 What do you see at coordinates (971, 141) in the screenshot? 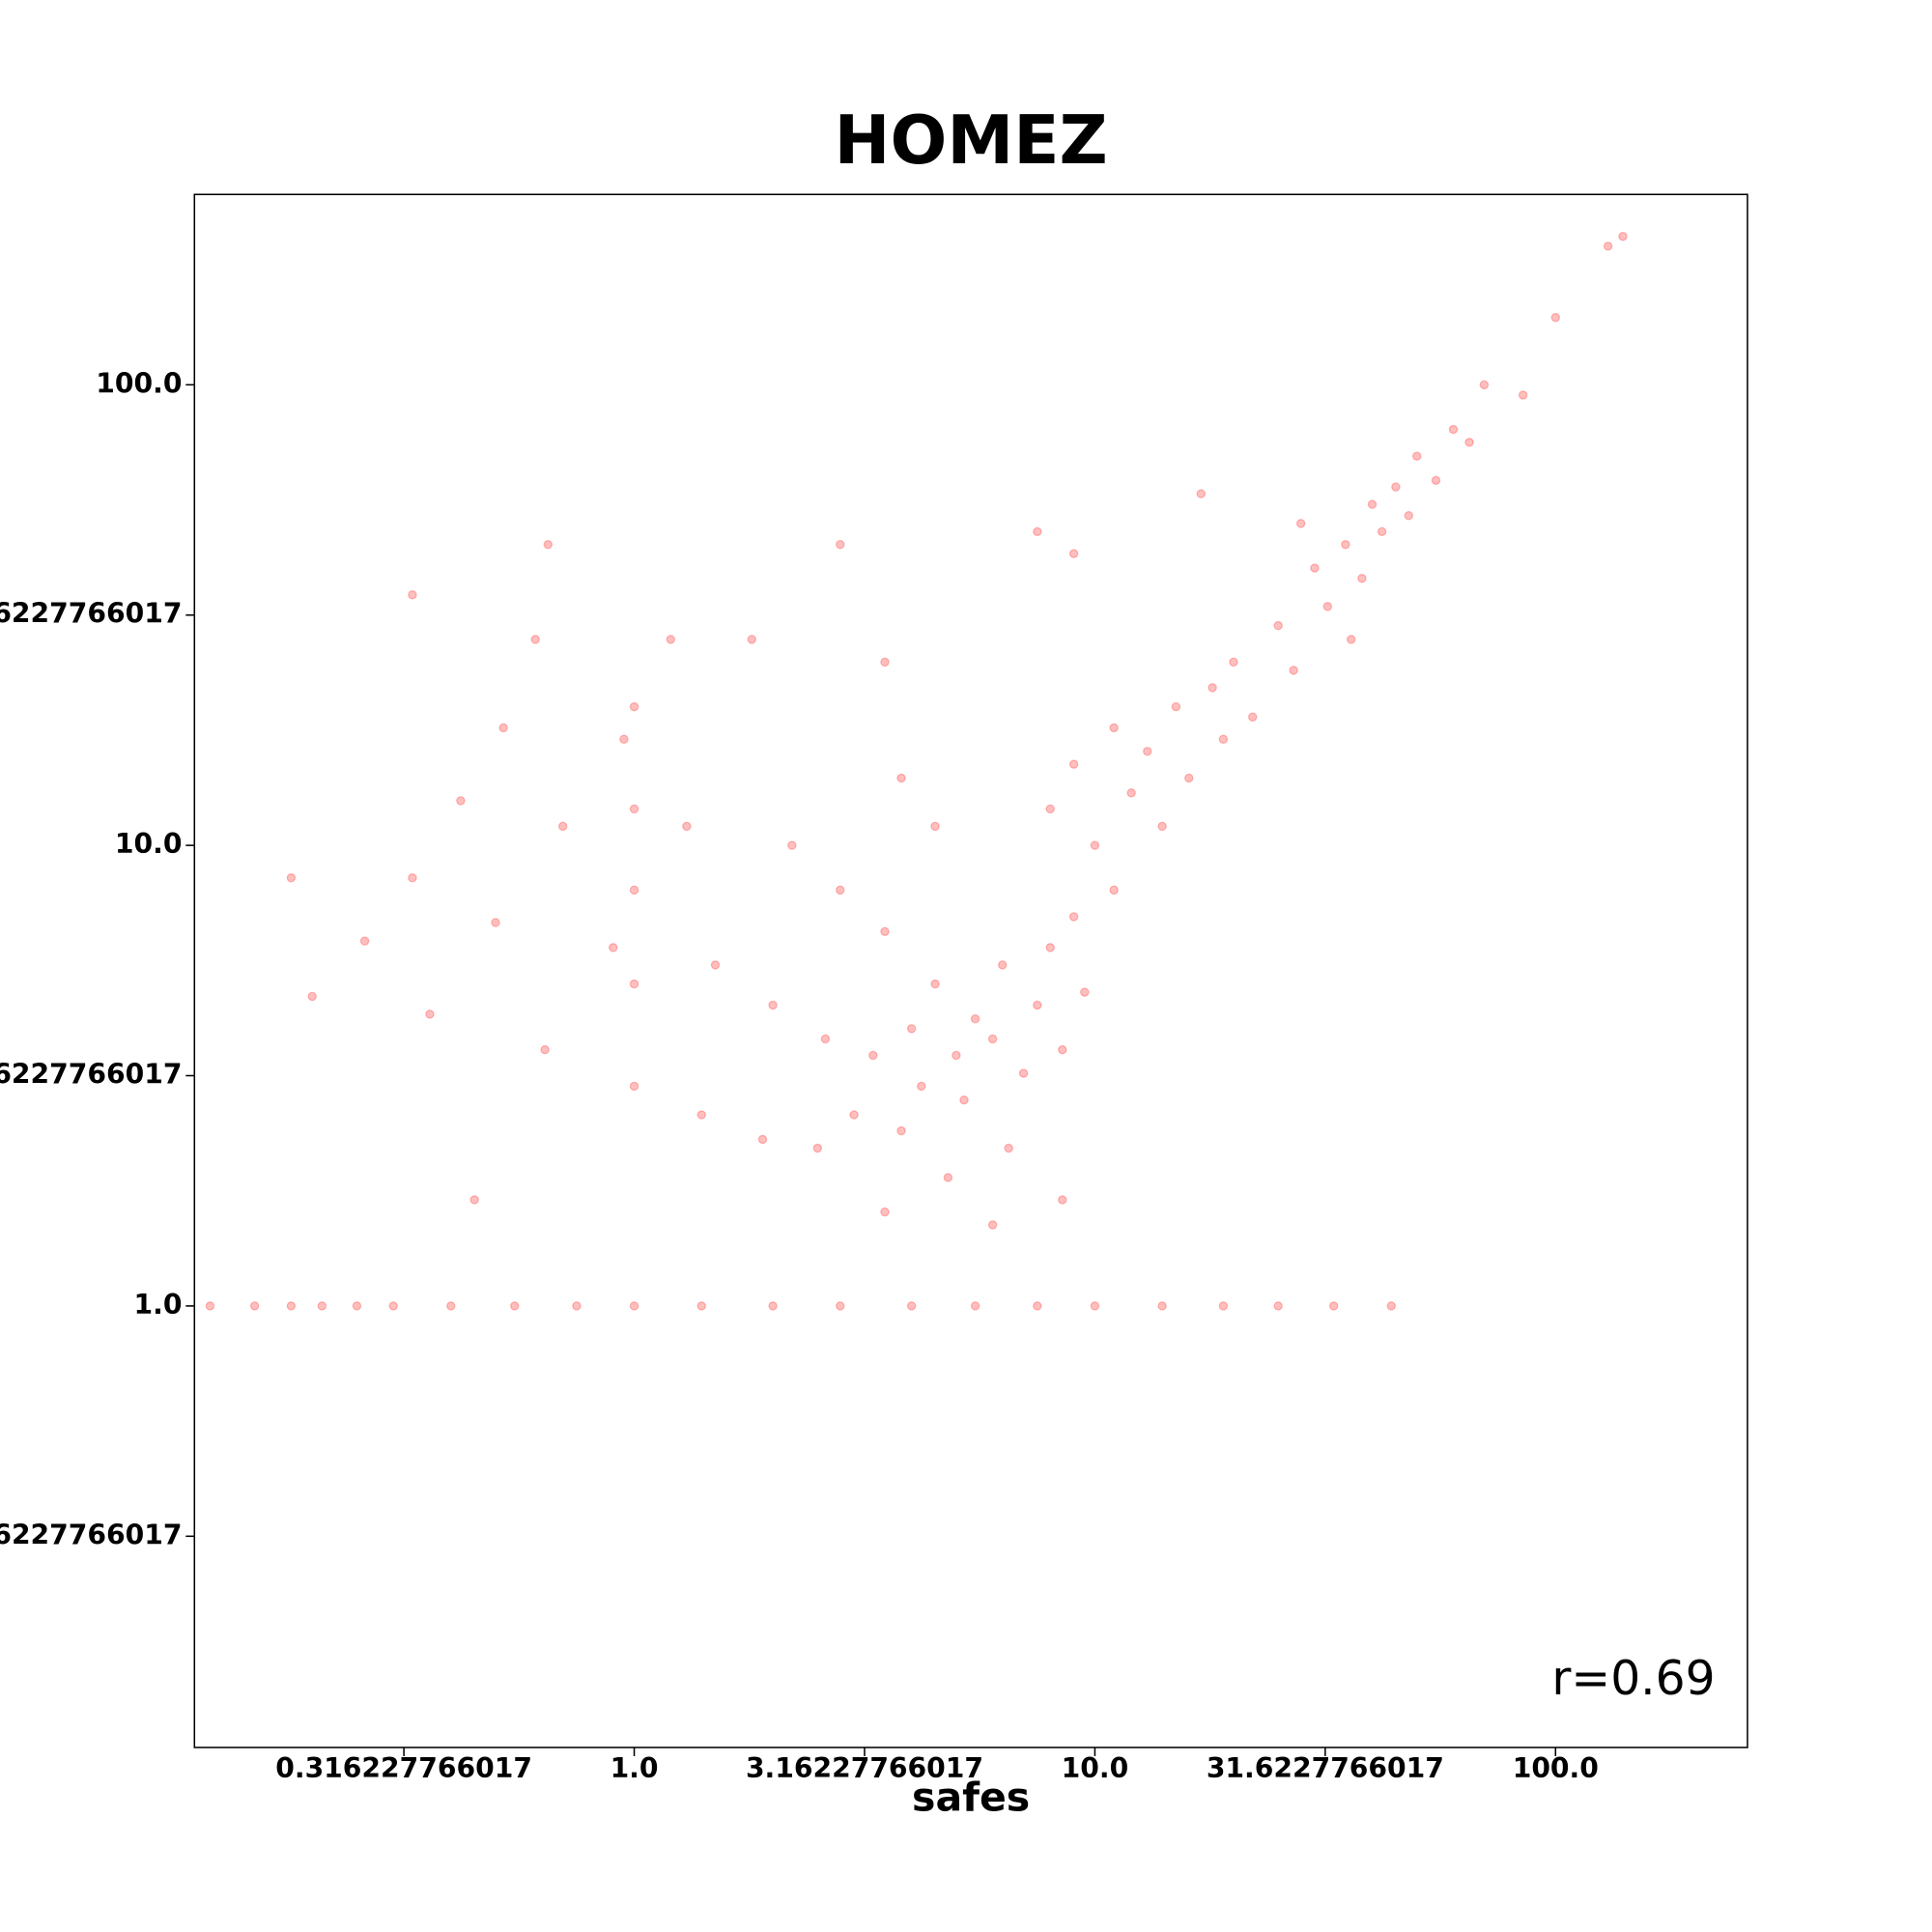
I see `chart-title: HOMEZ` at bounding box center [971, 141].